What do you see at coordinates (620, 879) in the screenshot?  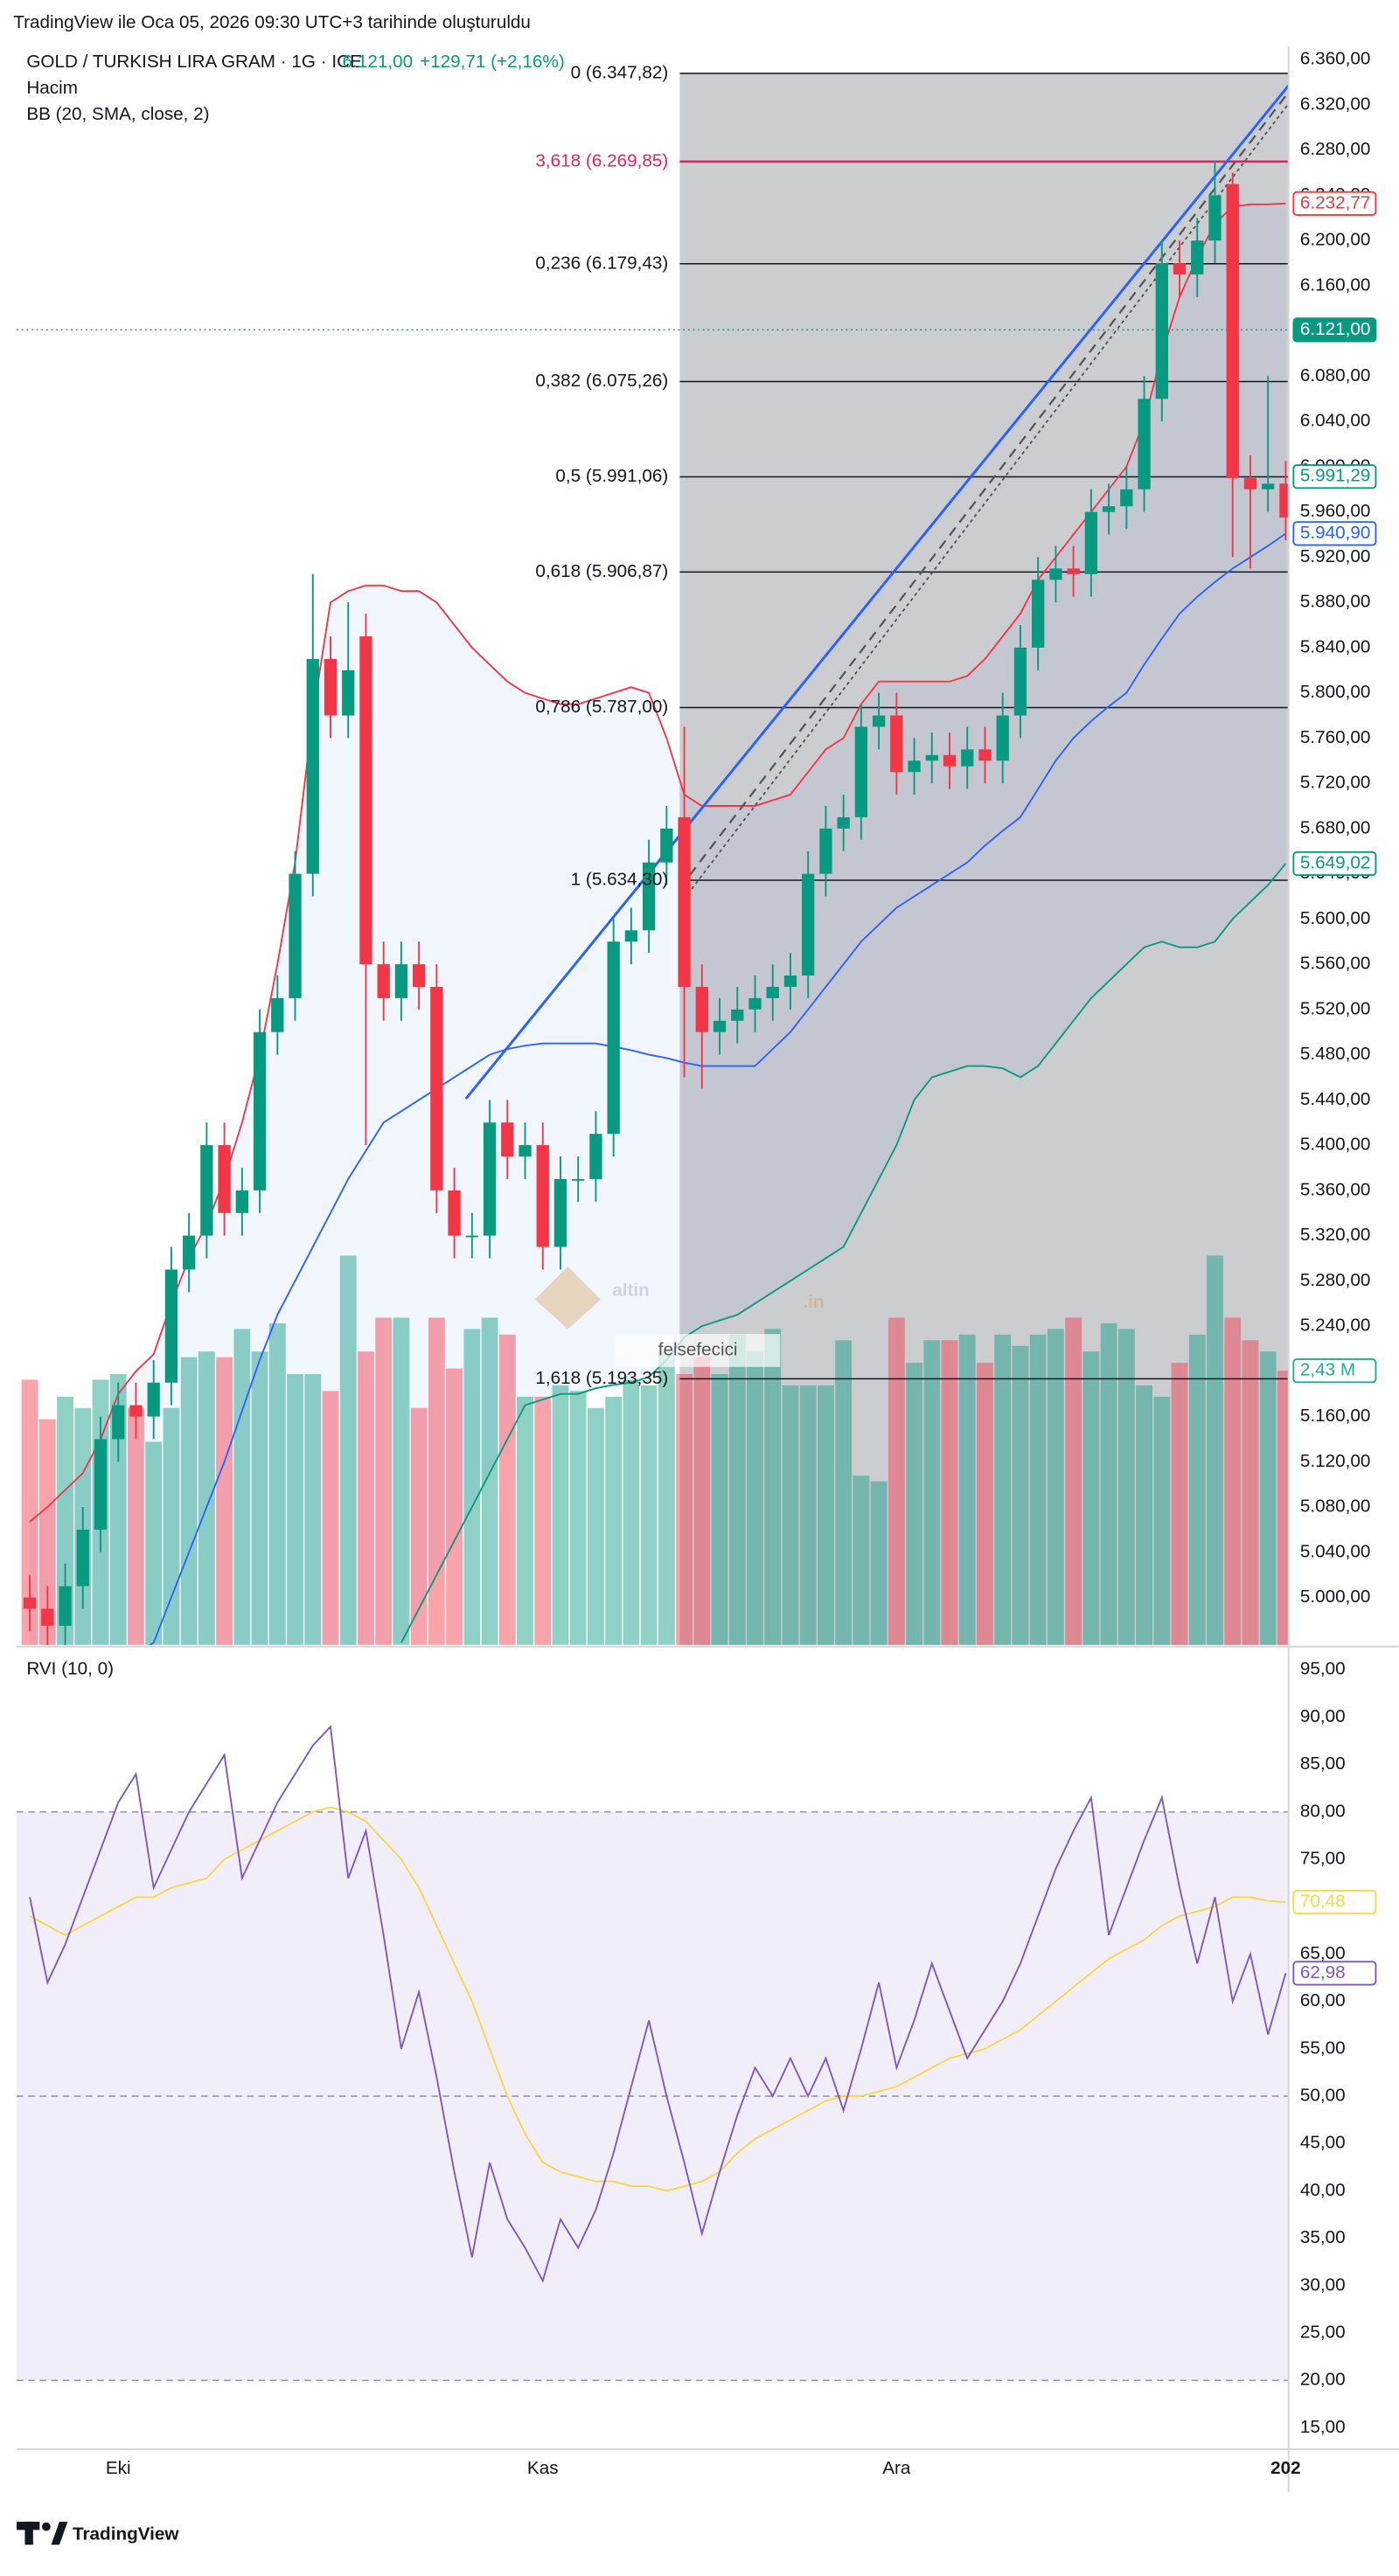 I see `fib-label: 1 (5.634,30)` at bounding box center [620, 879].